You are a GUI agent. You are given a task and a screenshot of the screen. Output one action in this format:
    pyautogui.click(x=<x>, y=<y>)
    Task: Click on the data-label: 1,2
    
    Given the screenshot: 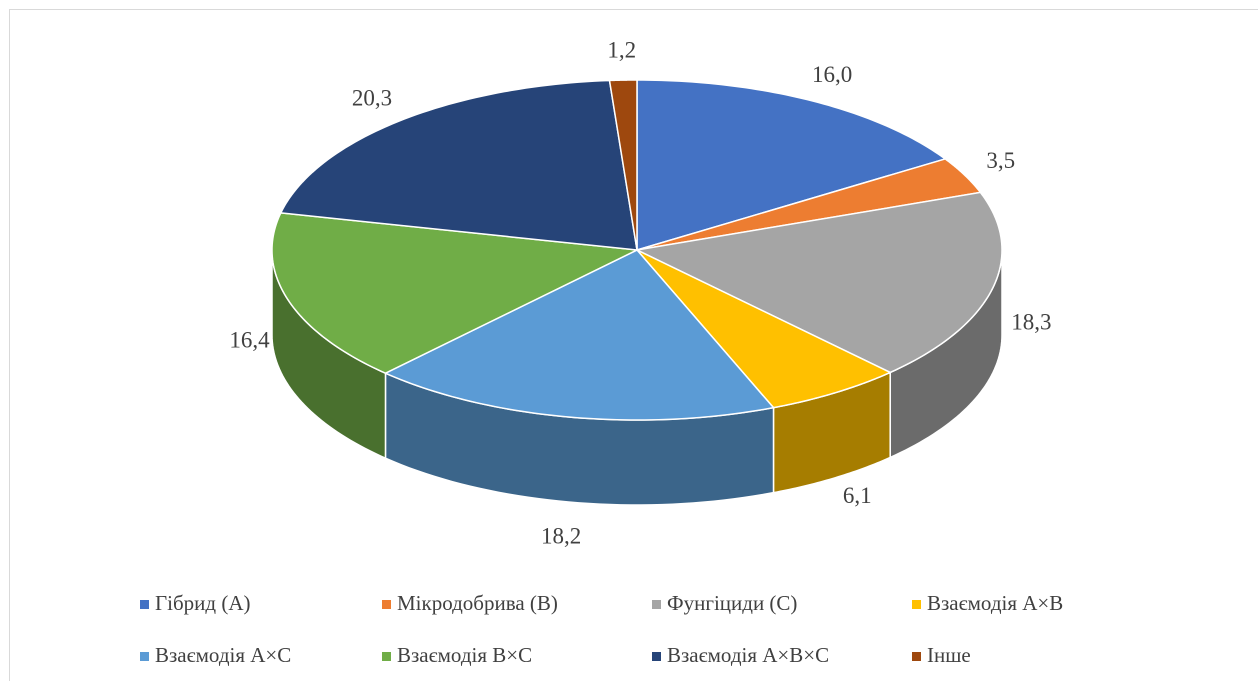 What is the action you would take?
    pyautogui.click(x=621, y=49)
    